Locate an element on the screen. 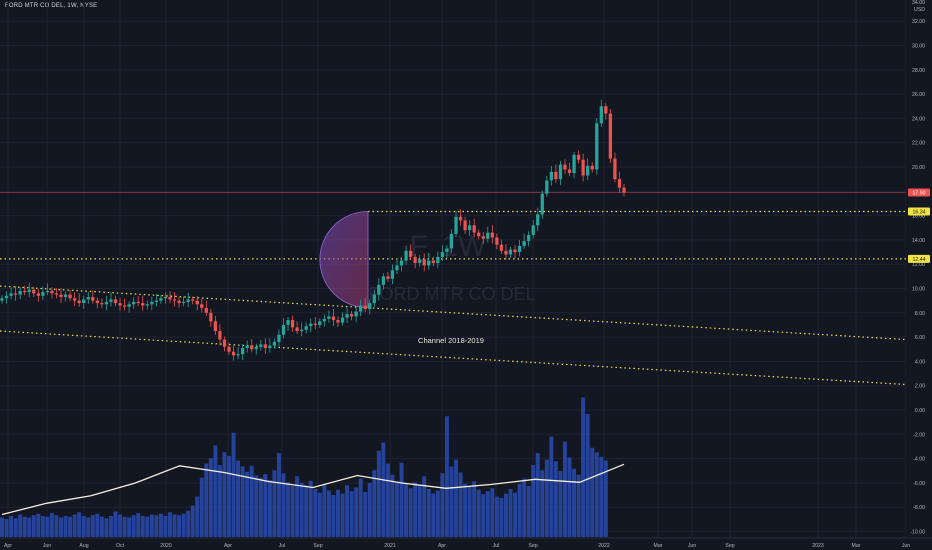  time-tick-label: Mar is located at coordinates (658, 546).